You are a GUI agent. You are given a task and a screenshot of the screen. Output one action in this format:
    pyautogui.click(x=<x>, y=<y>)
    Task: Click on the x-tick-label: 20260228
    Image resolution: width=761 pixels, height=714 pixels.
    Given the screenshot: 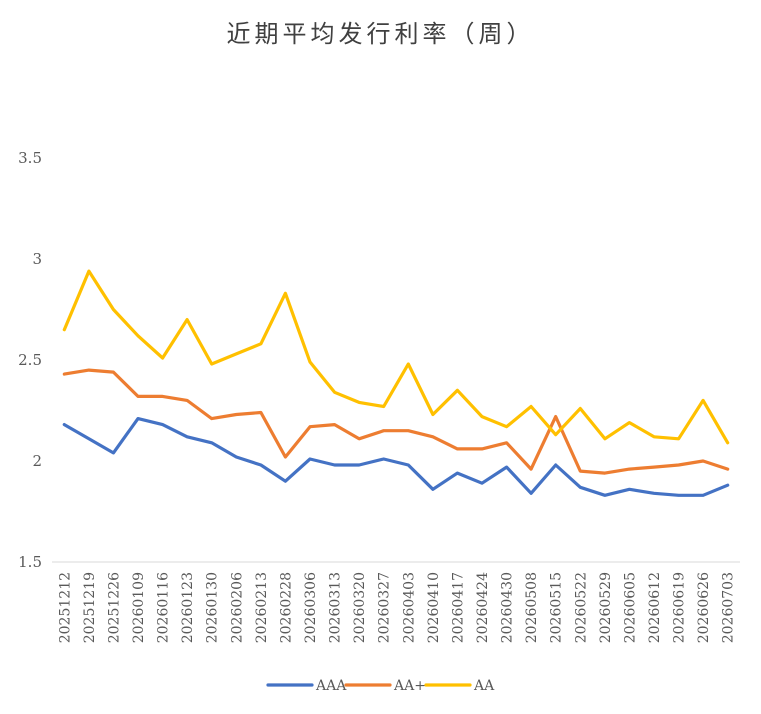 What is the action you would take?
    pyautogui.click(x=286, y=607)
    